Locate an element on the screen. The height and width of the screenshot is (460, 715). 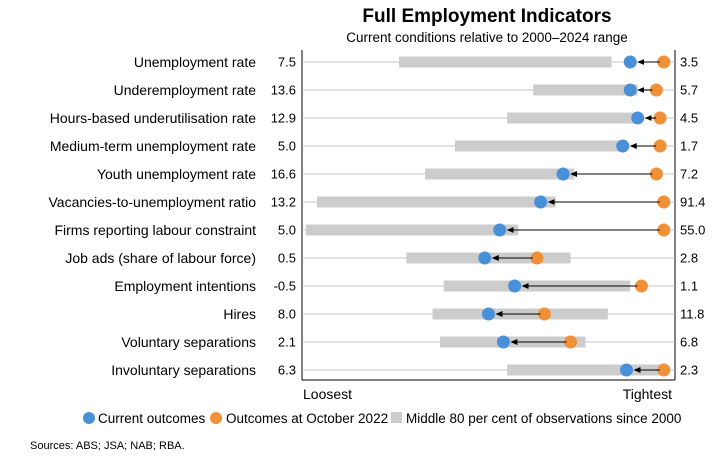
indicator-label: Firms reporting labour constraint is located at coordinates (155, 230).